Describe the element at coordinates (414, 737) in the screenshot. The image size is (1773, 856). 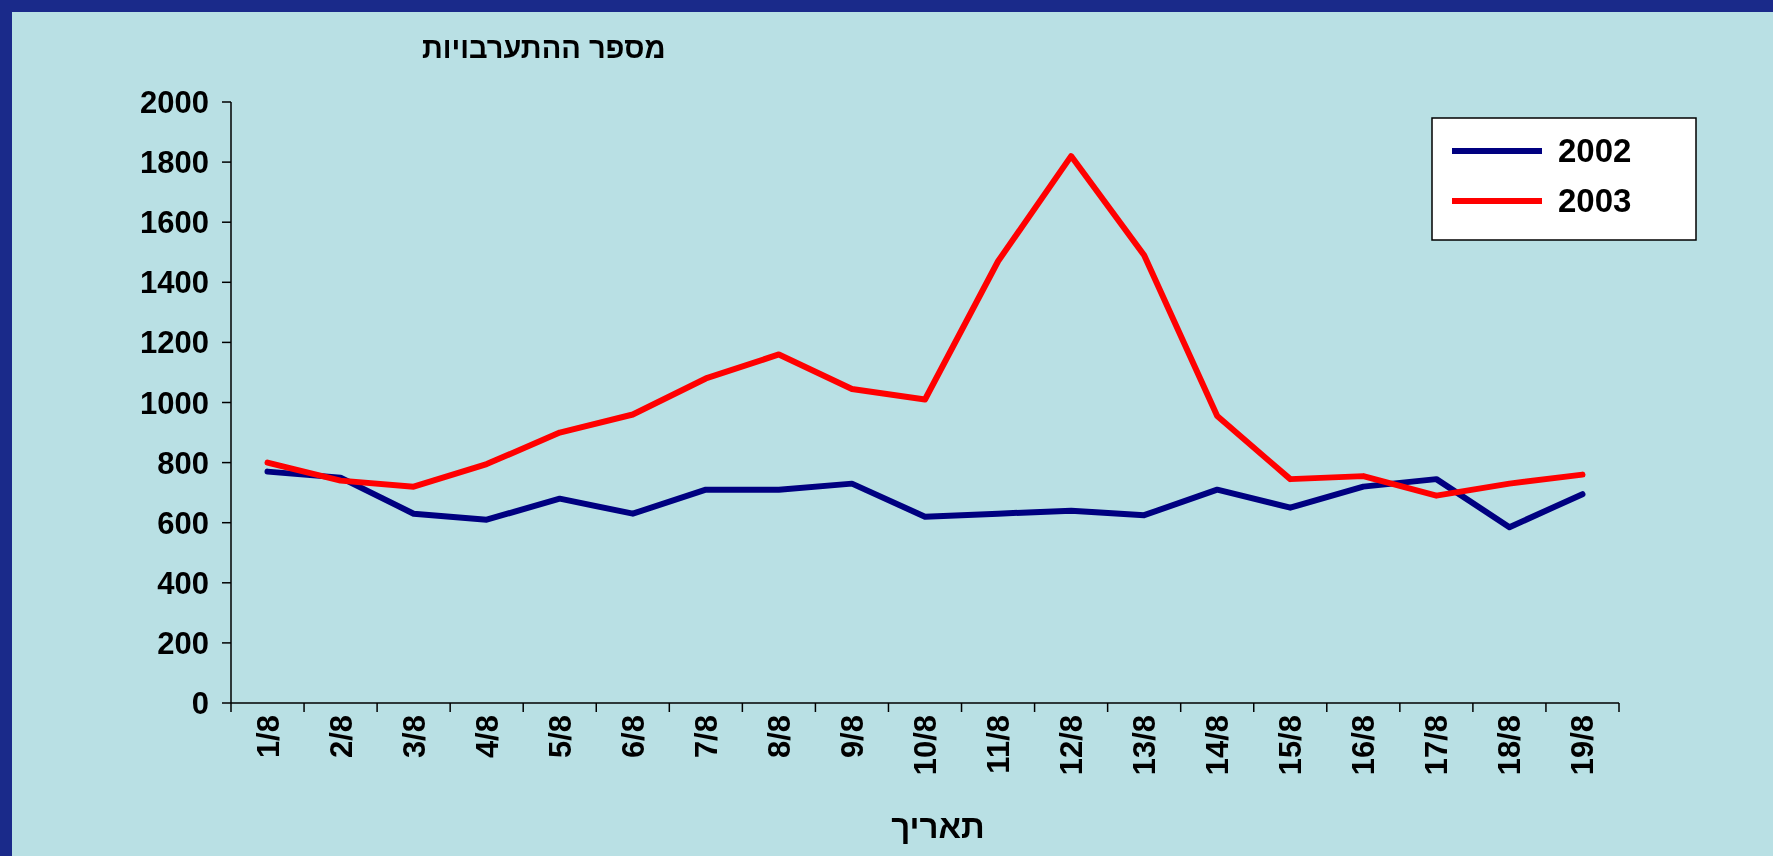
I see `x-tick-label: 3/8` at that location.